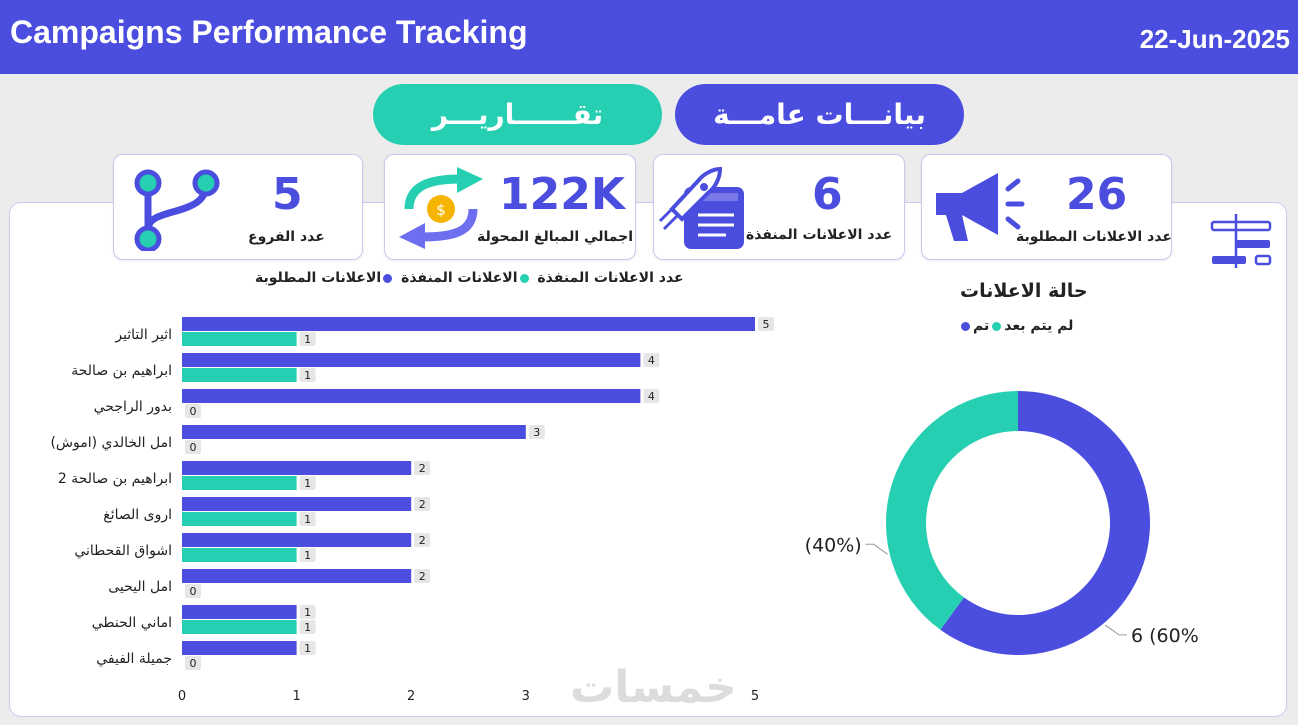  What do you see at coordinates (980, 207) in the screenshot?
I see `megaphone-icon` at bounding box center [980, 207].